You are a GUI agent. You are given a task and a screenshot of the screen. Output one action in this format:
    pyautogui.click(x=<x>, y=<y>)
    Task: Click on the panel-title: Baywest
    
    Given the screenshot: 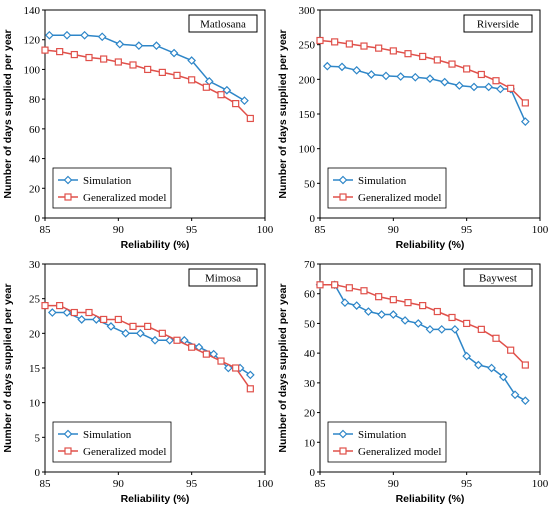 What is the action you would take?
    pyautogui.click(x=498, y=279)
    